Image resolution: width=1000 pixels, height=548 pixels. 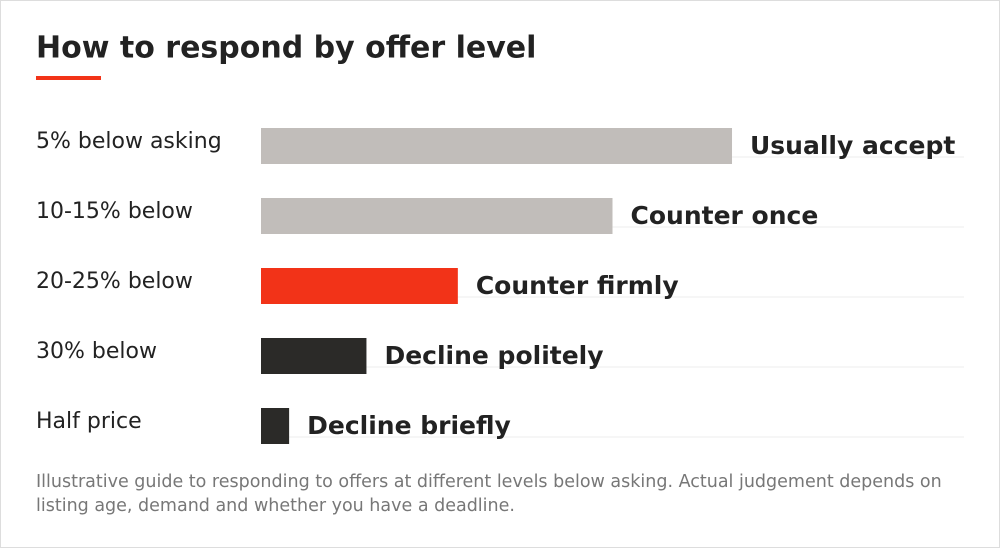 I want to click on value-label: Decline briefly, so click(x=409, y=425).